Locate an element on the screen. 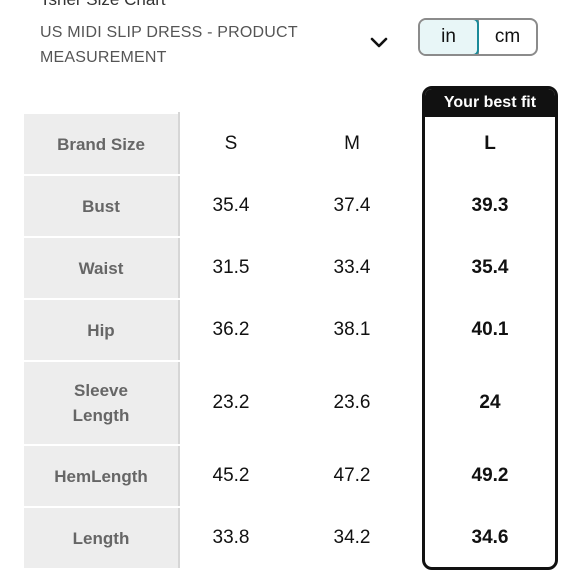 Image resolution: width=580 pixels, height=580 pixels. cell-value: 38.1 is located at coordinates (352, 330).